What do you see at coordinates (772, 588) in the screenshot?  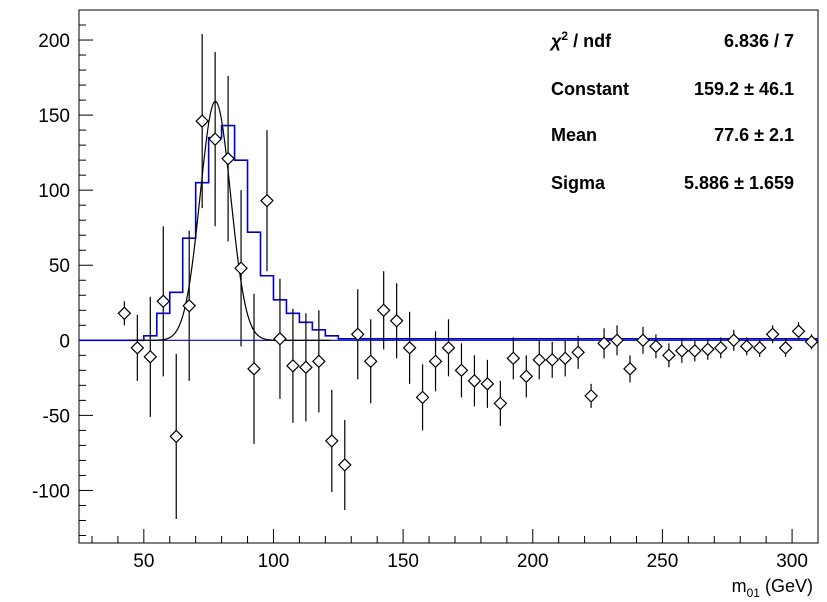 I see `x-axis-label: m01 (GeV)` at bounding box center [772, 588].